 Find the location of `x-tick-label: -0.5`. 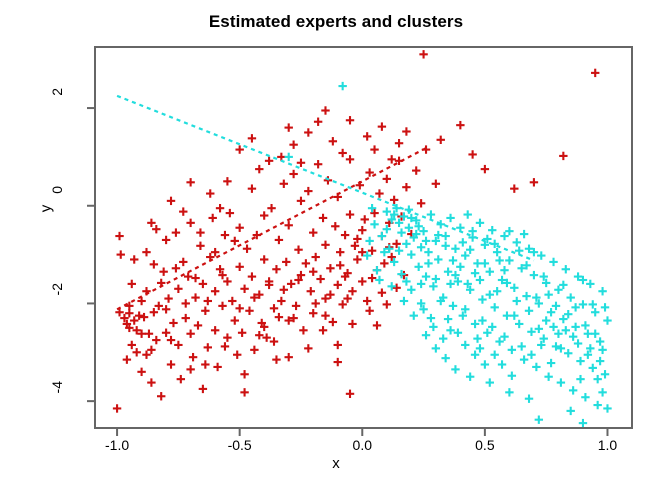

x-tick-label: -0.5 is located at coordinates (239, 445).